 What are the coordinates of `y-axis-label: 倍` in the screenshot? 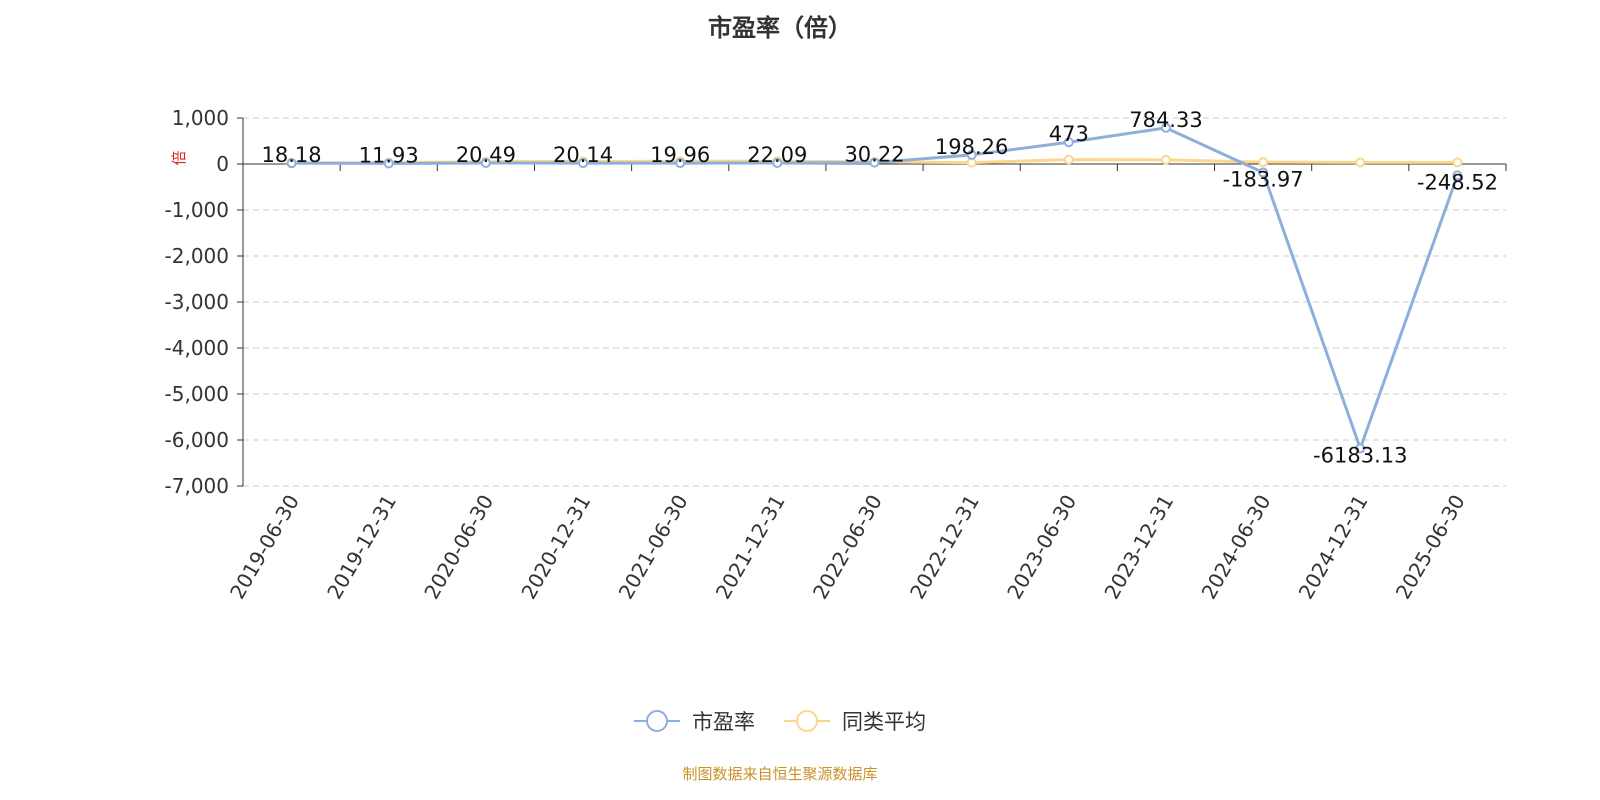 It's located at (179, 157).